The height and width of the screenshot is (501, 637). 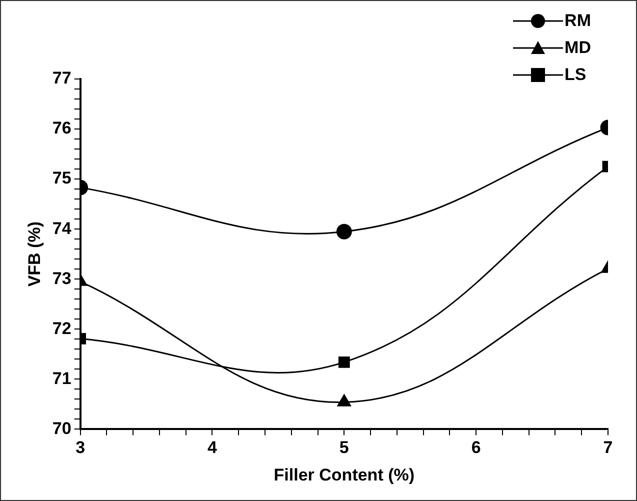 What do you see at coordinates (62, 128) in the screenshot?
I see `y-tick-label: 76` at bounding box center [62, 128].